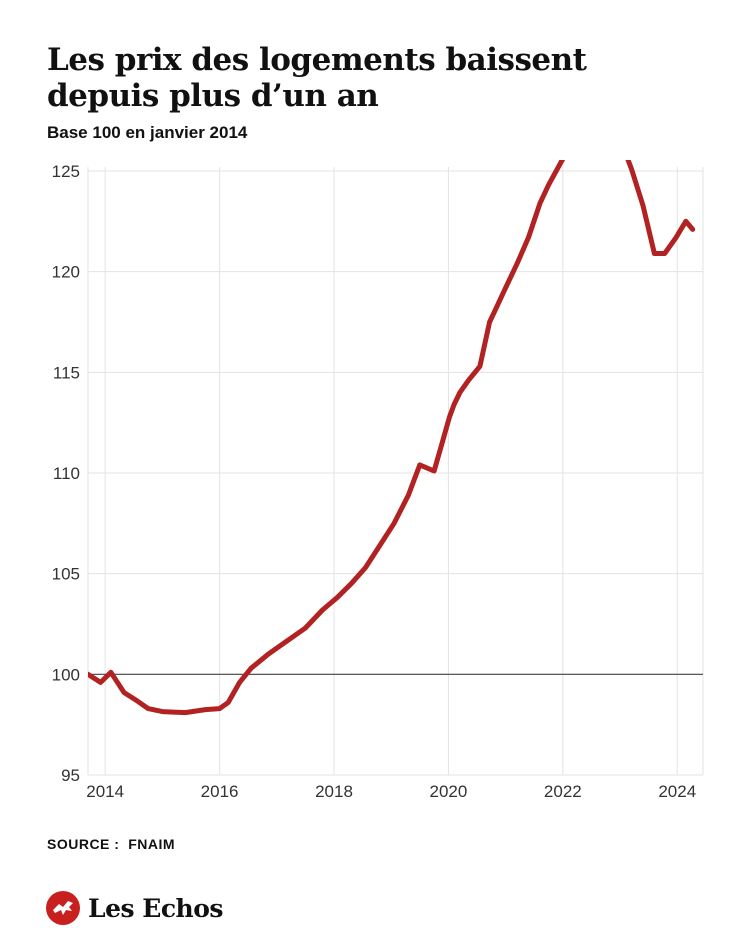 This screenshot has height=938, width=750. I want to click on brand-logo: Les Echos, so click(134, 908).